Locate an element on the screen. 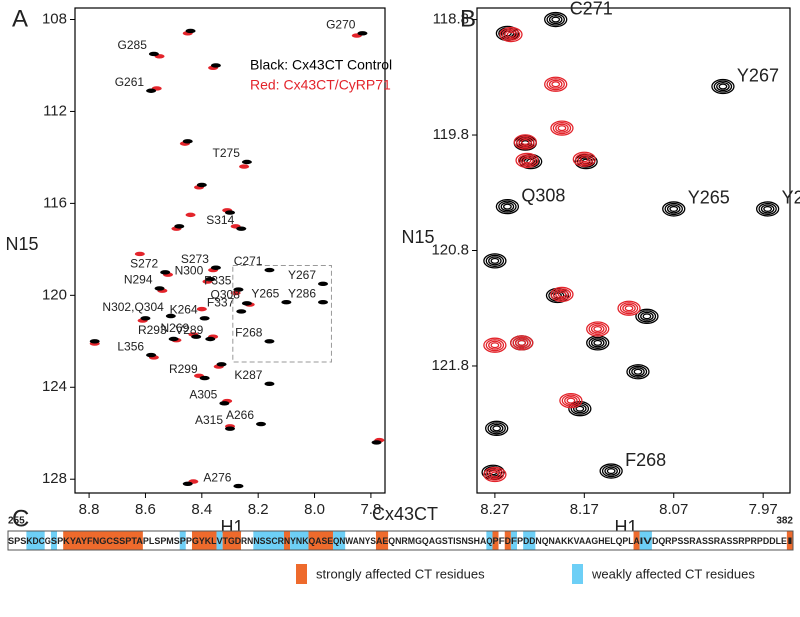  y-tick-label: 128 is located at coordinates (54, 478).